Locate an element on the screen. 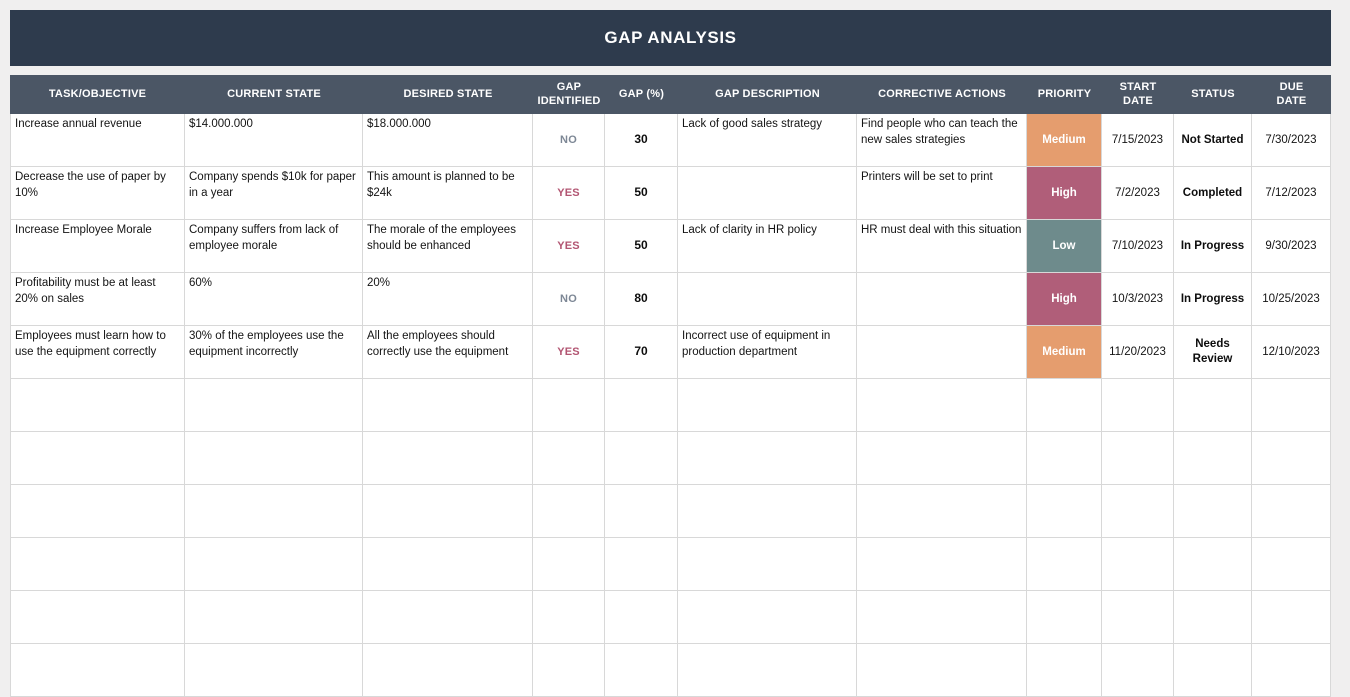 The image size is (1350, 697). cell-gap_pct: 70 is located at coordinates (641, 352).